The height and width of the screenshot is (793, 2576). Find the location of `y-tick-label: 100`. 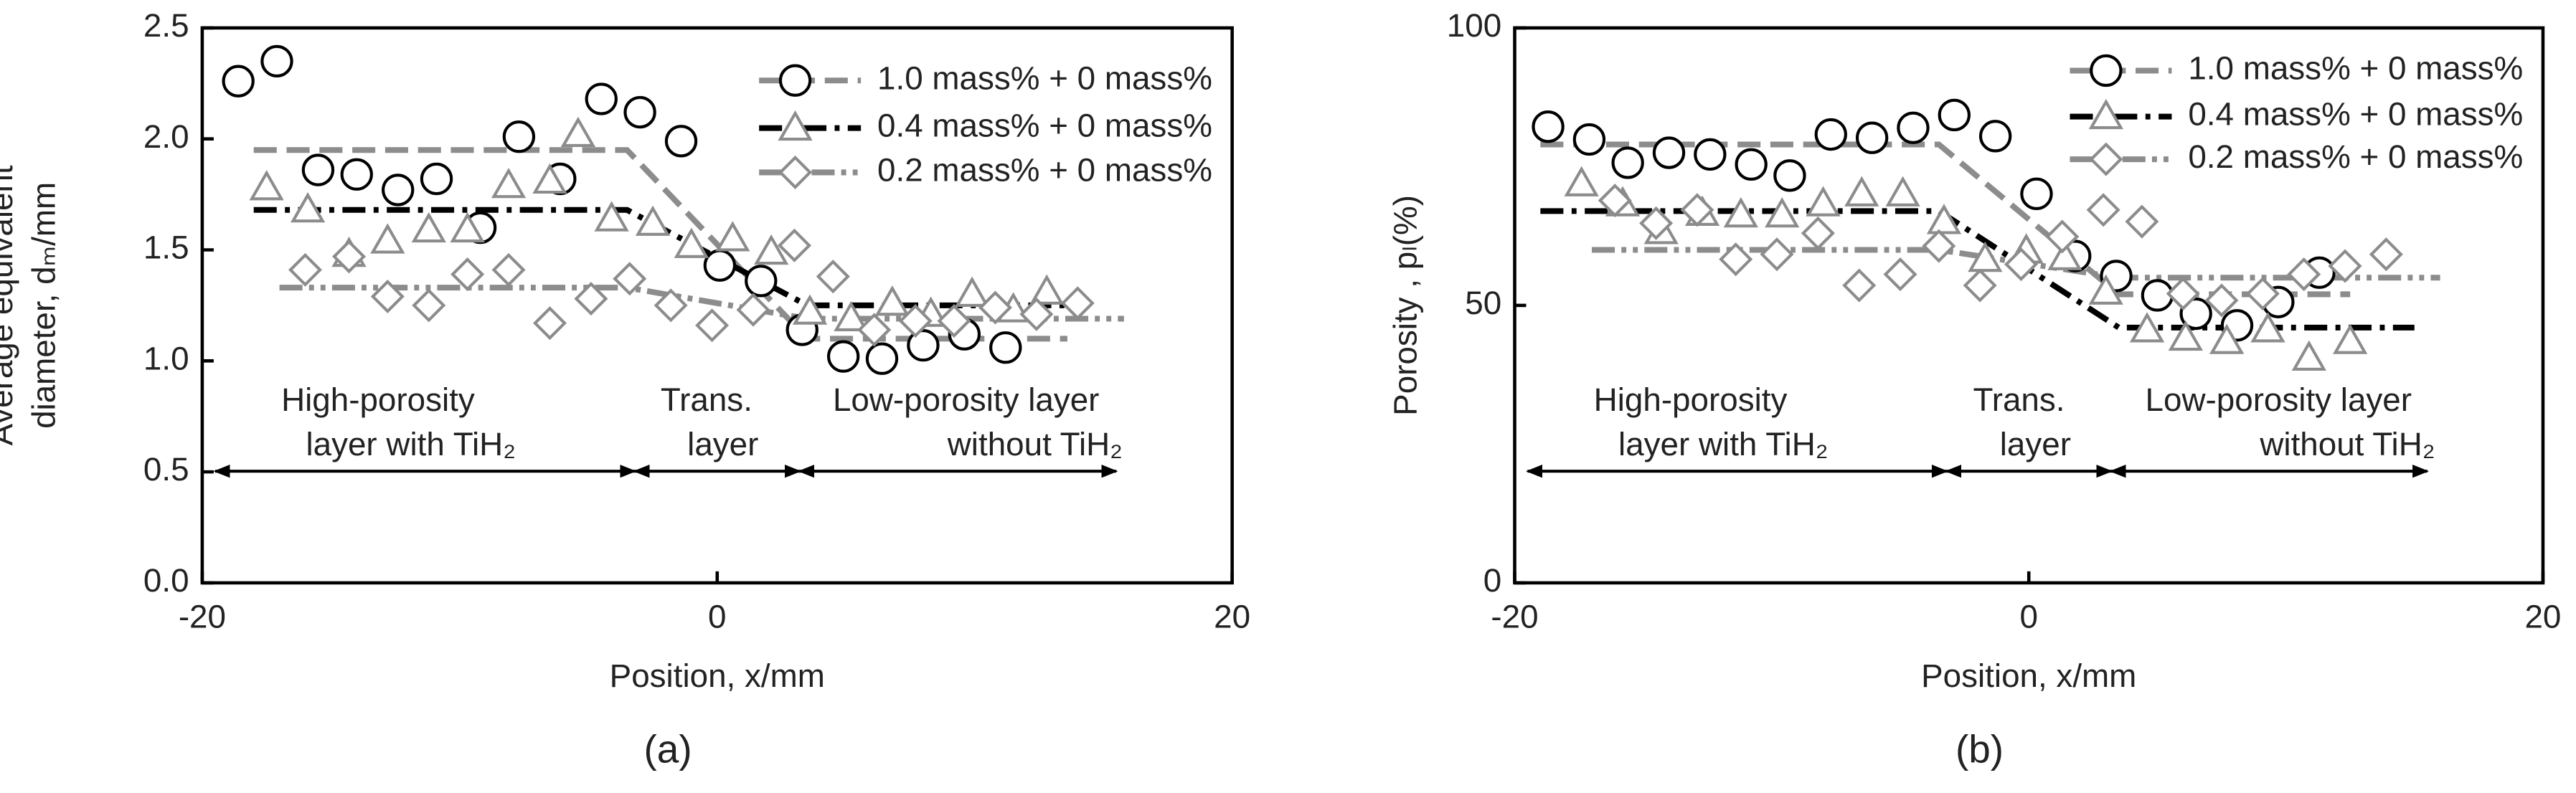

y-tick-label: 100 is located at coordinates (1474, 25).